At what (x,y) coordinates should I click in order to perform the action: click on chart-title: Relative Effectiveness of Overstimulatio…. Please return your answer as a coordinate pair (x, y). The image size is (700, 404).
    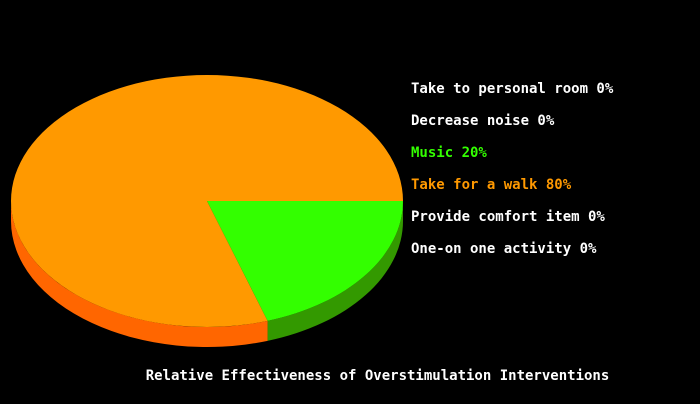
    Looking at the image, I should click on (377, 376).